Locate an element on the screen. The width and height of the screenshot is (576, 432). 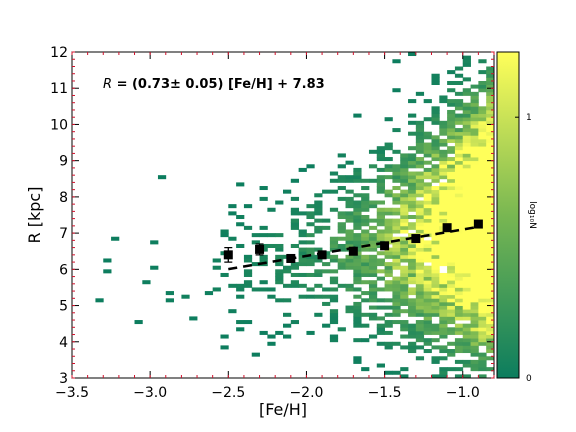
x-axis-label: [Fe/H] is located at coordinates (283, 409).